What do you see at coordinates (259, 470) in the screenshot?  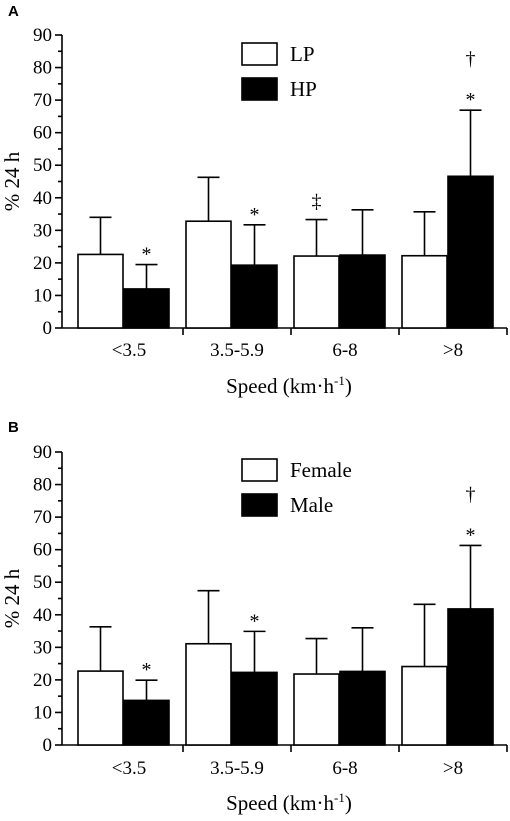 I see `legend-swatch-female` at bounding box center [259, 470].